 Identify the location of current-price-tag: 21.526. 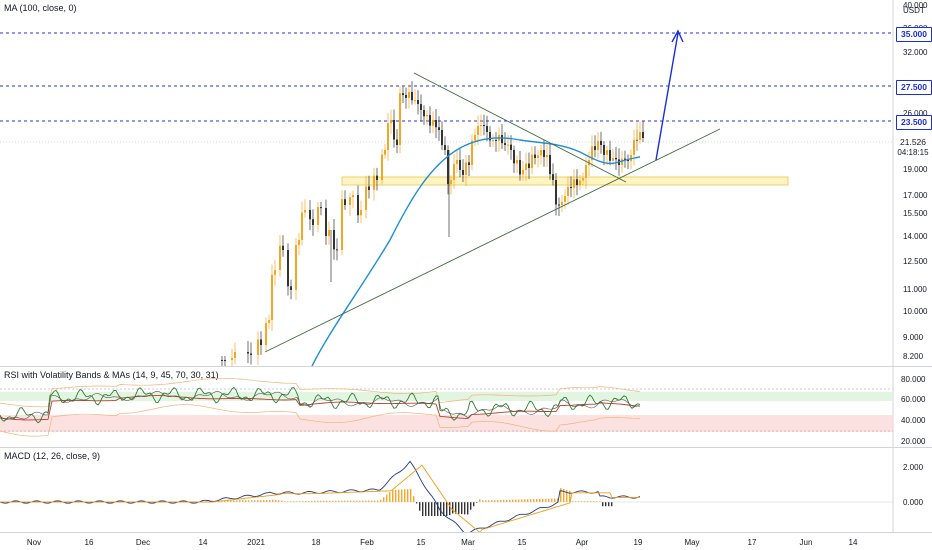
(913, 142).